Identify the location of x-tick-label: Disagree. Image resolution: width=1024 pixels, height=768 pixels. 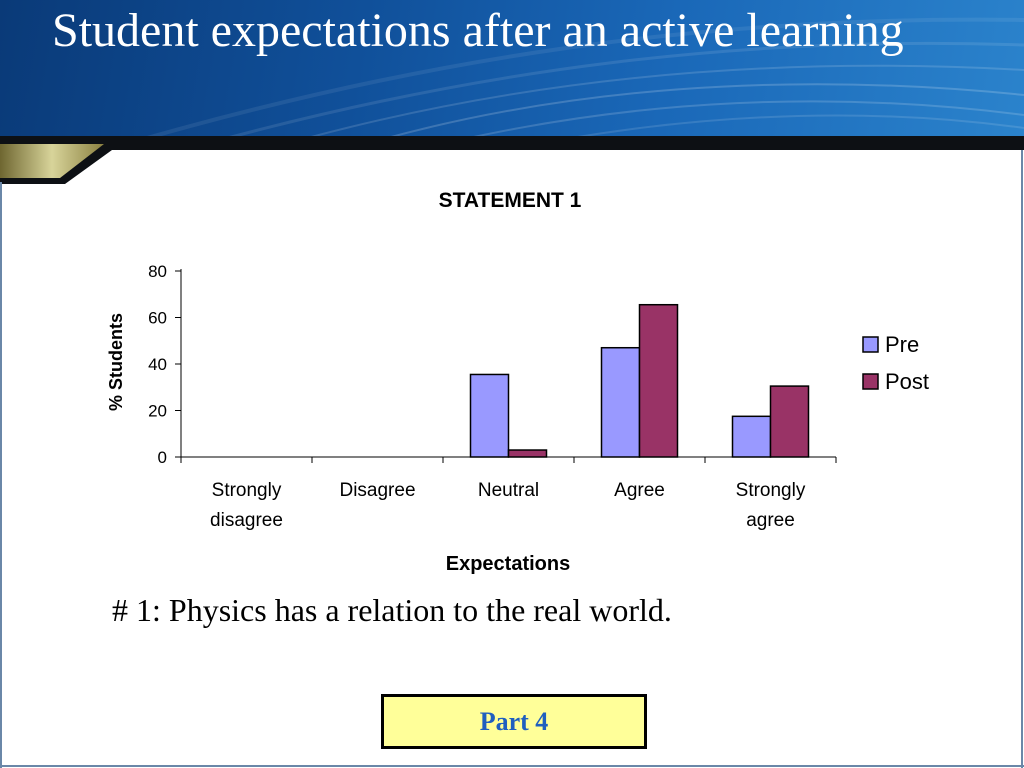
(377, 490).